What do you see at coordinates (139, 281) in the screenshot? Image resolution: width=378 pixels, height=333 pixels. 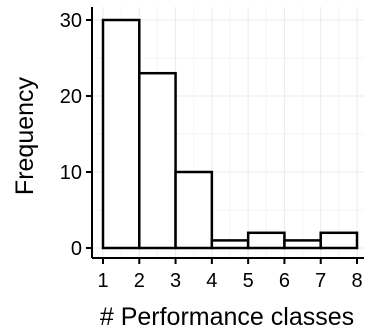 I see `x-tick-label: 2` at bounding box center [139, 281].